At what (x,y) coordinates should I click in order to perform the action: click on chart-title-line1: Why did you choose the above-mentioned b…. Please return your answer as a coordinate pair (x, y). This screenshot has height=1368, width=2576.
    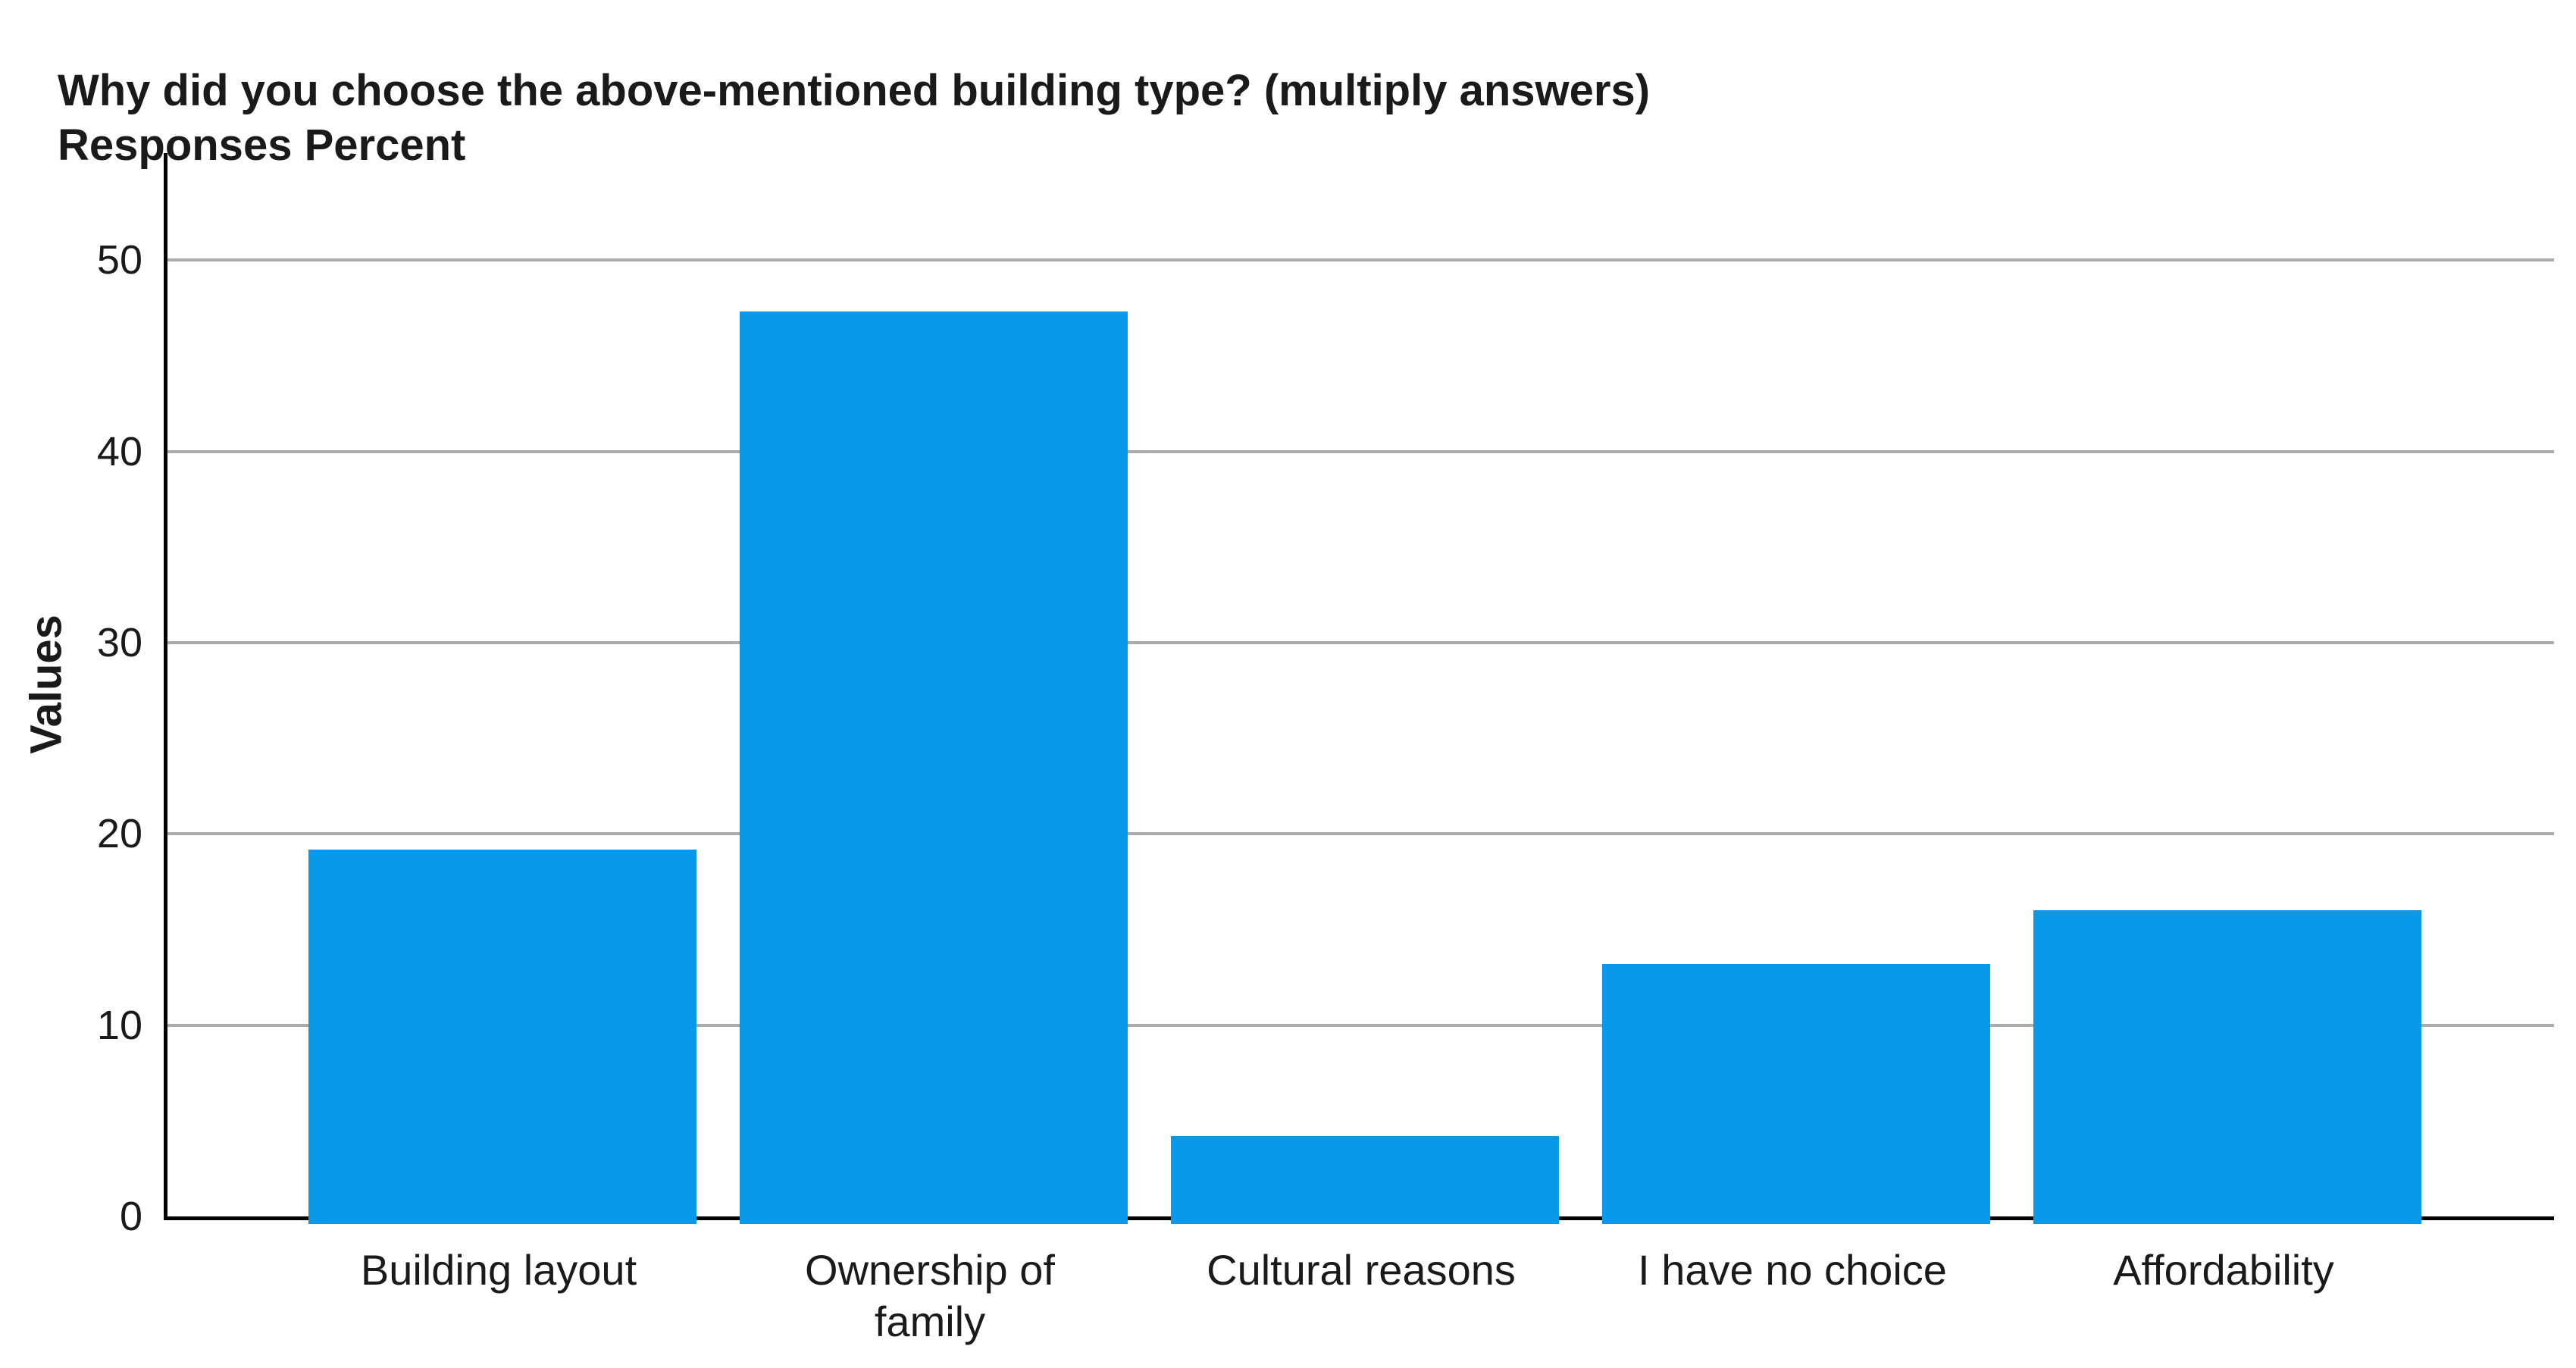
    Looking at the image, I should click on (855, 90).